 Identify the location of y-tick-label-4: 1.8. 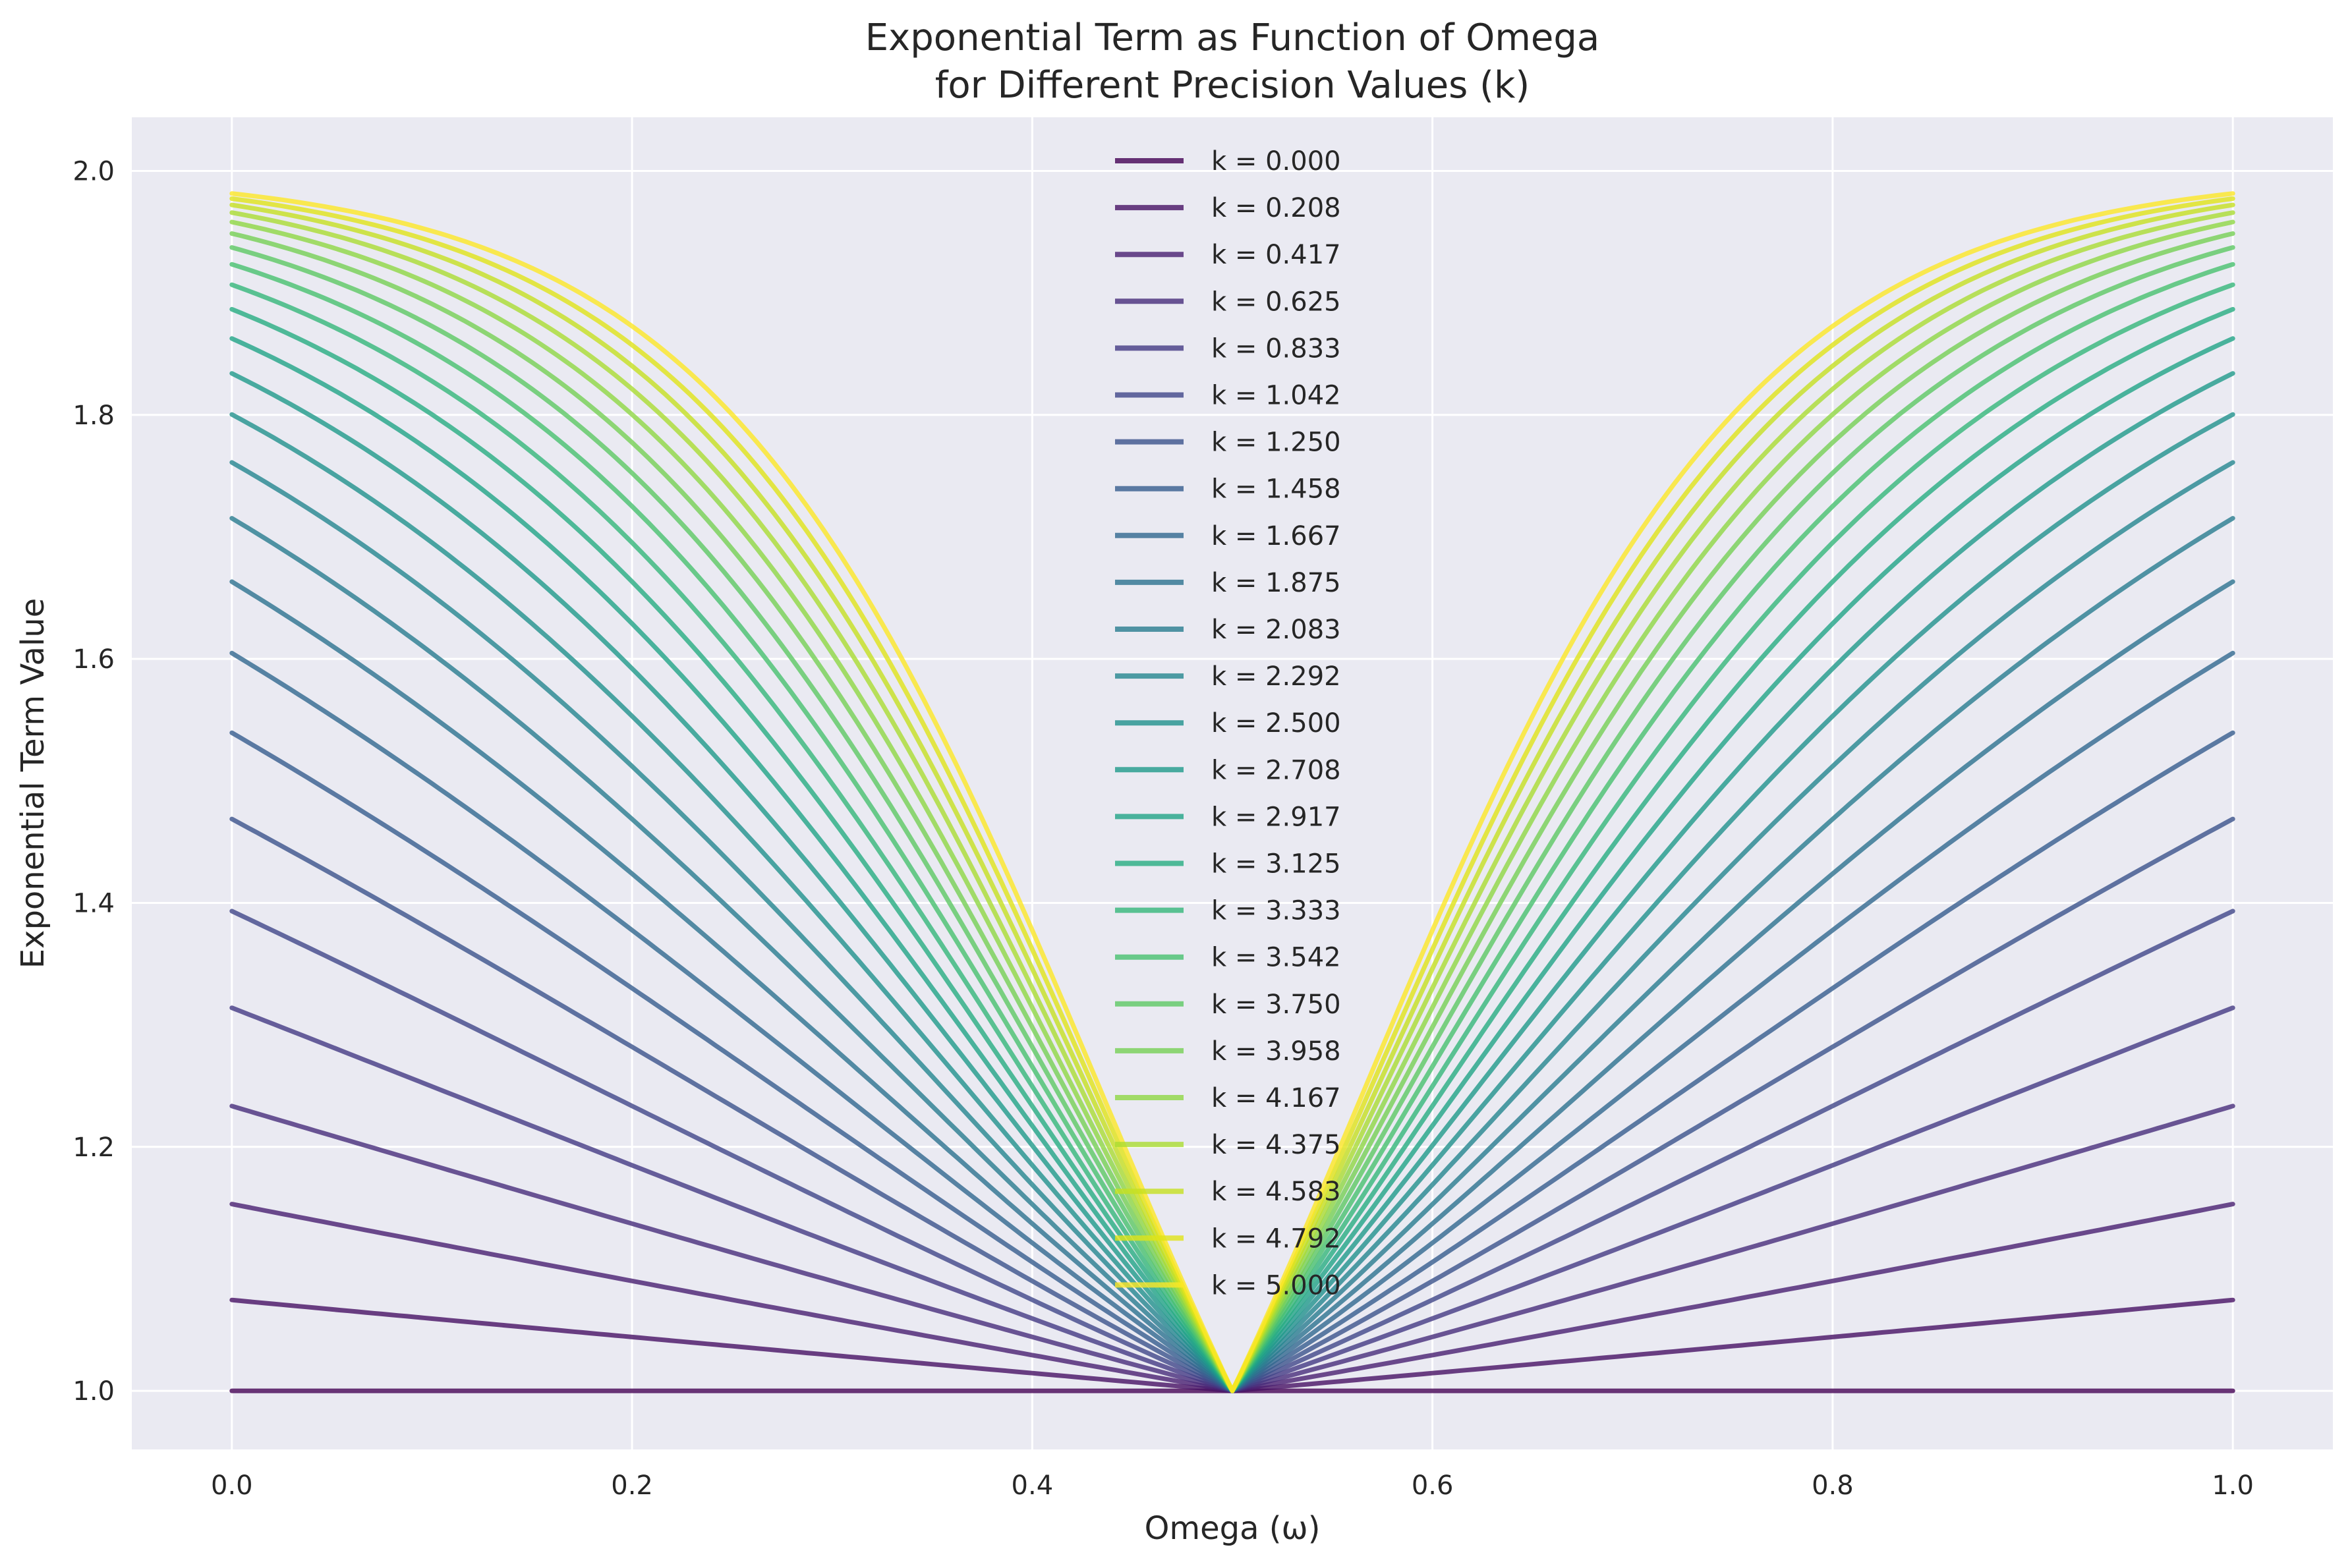
(93, 416).